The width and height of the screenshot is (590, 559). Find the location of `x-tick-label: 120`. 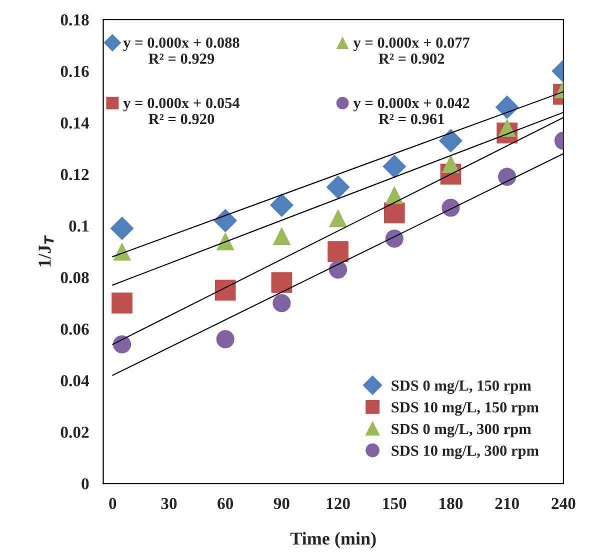

x-tick-label: 120 is located at coordinates (338, 504).